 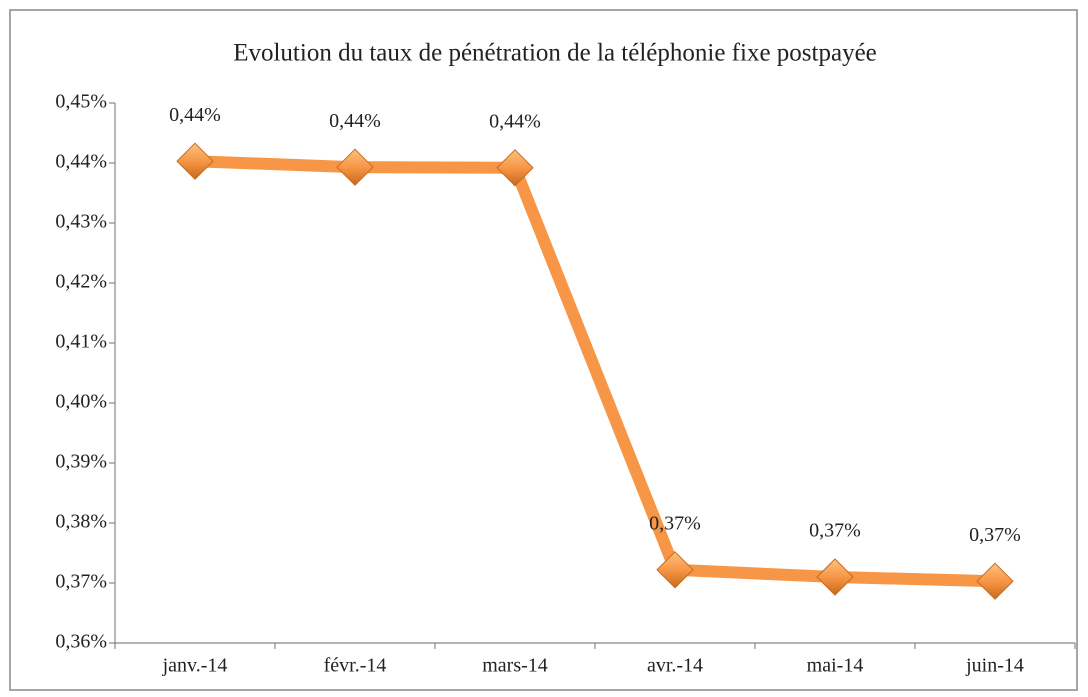 What do you see at coordinates (81, 222) in the screenshot?
I see `y-tick-label: 0,43%` at bounding box center [81, 222].